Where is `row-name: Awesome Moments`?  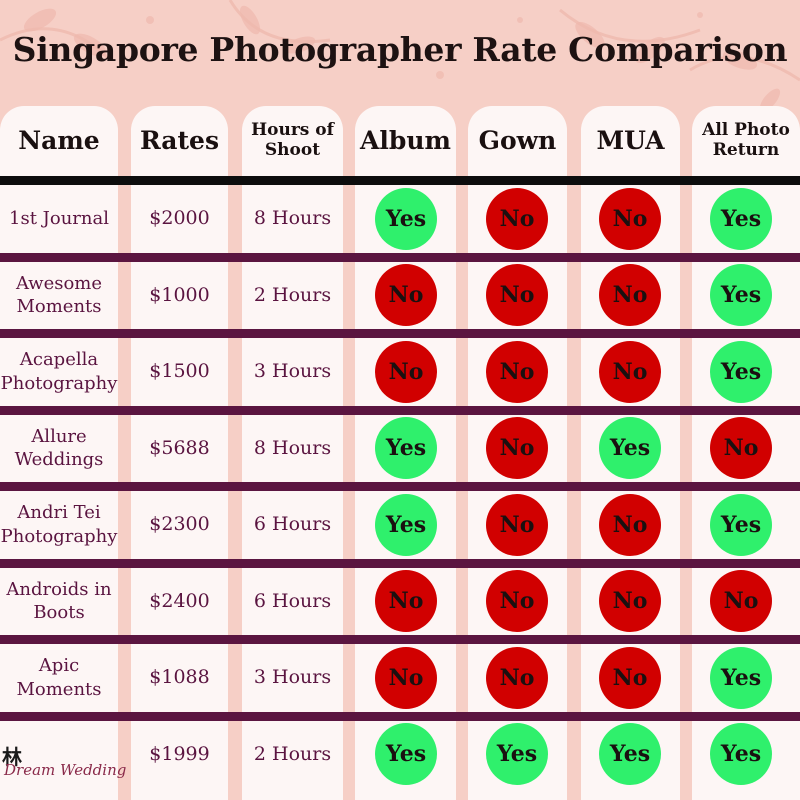 row-name: Awesome Moments is located at coordinates (59, 296).